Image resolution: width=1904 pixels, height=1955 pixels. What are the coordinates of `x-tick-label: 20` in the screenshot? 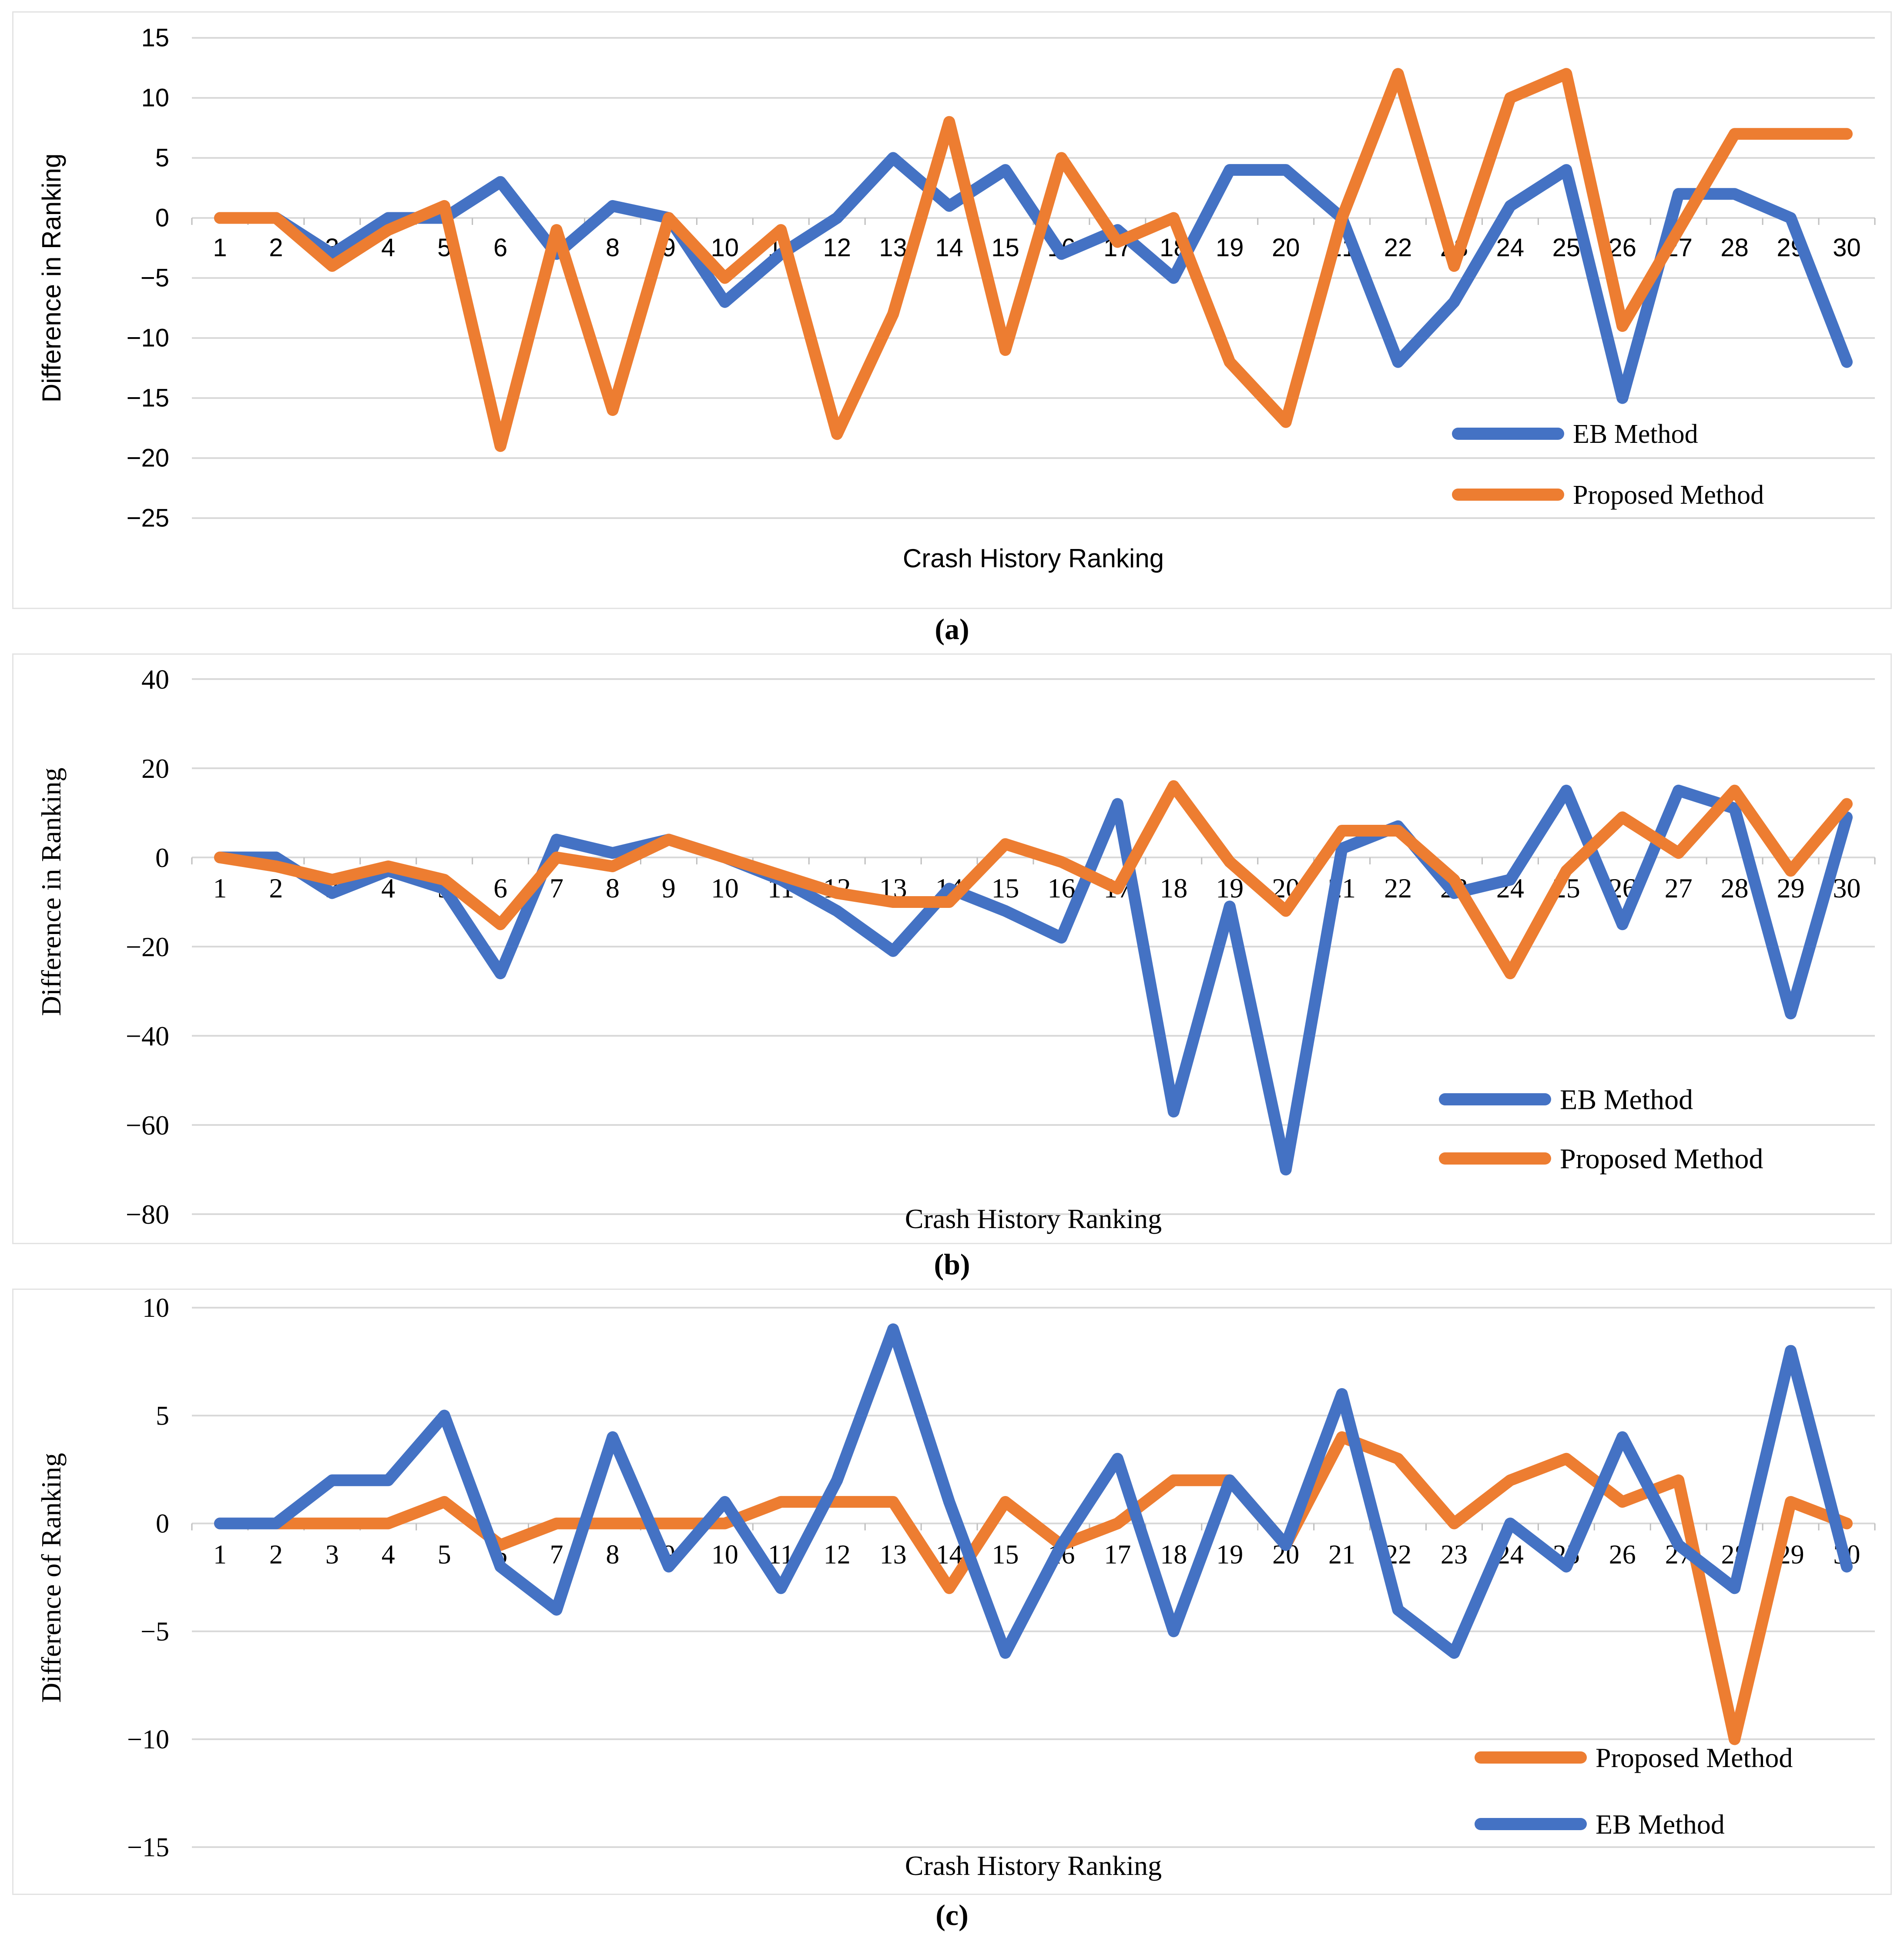 It's located at (1286, 248).